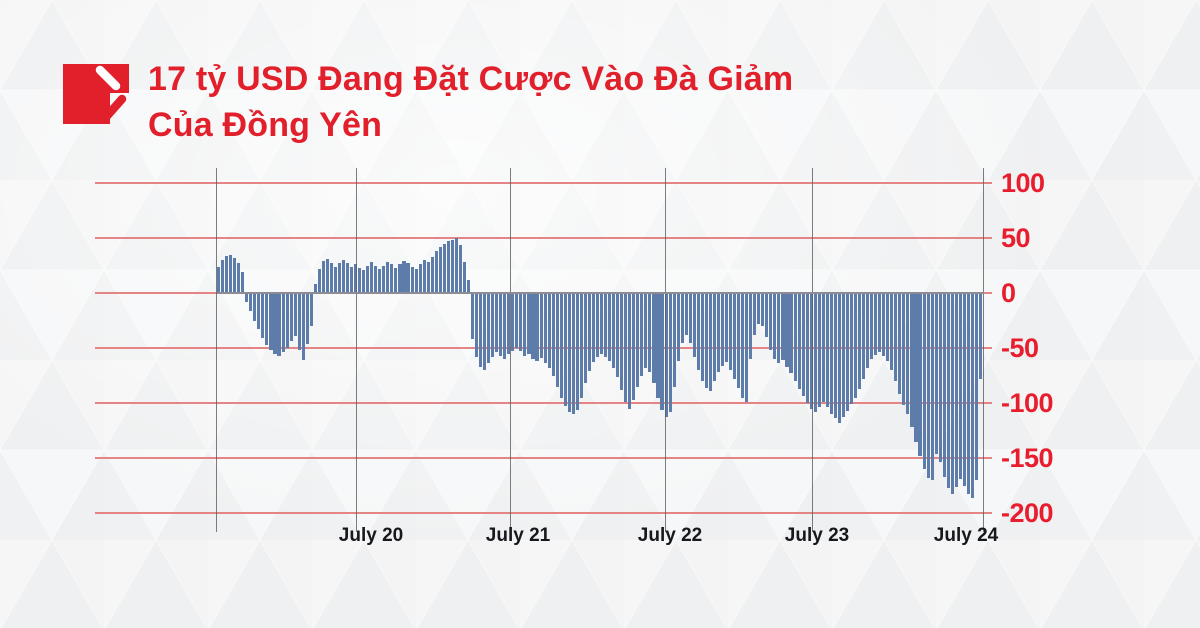 The height and width of the screenshot is (628, 1200). Describe the element at coordinates (1016, 238) in the screenshot. I see `y-tick-label-50: 50` at that location.